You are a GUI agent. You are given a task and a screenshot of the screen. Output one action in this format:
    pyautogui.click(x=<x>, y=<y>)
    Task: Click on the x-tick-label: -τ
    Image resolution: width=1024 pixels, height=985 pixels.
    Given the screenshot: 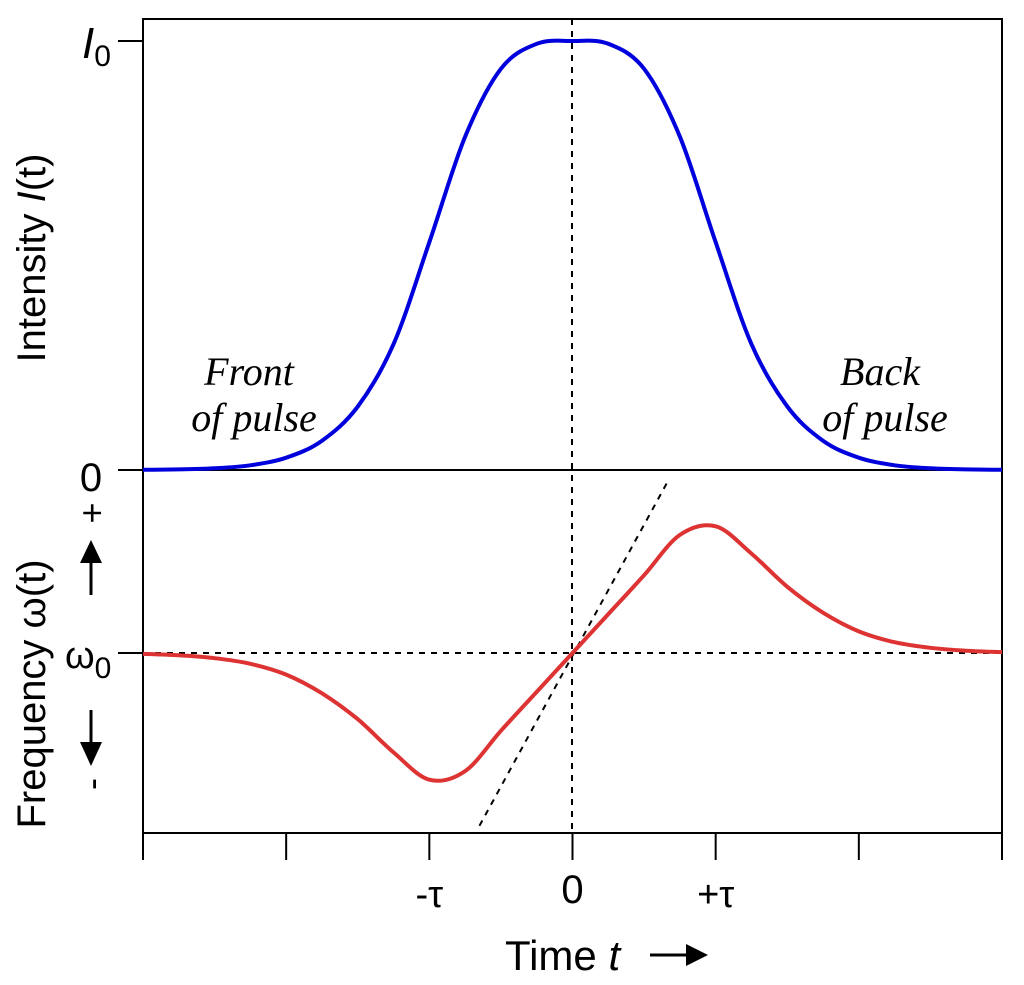 What is the action you would take?
    pyautogui.click(x=429, y=895)
    